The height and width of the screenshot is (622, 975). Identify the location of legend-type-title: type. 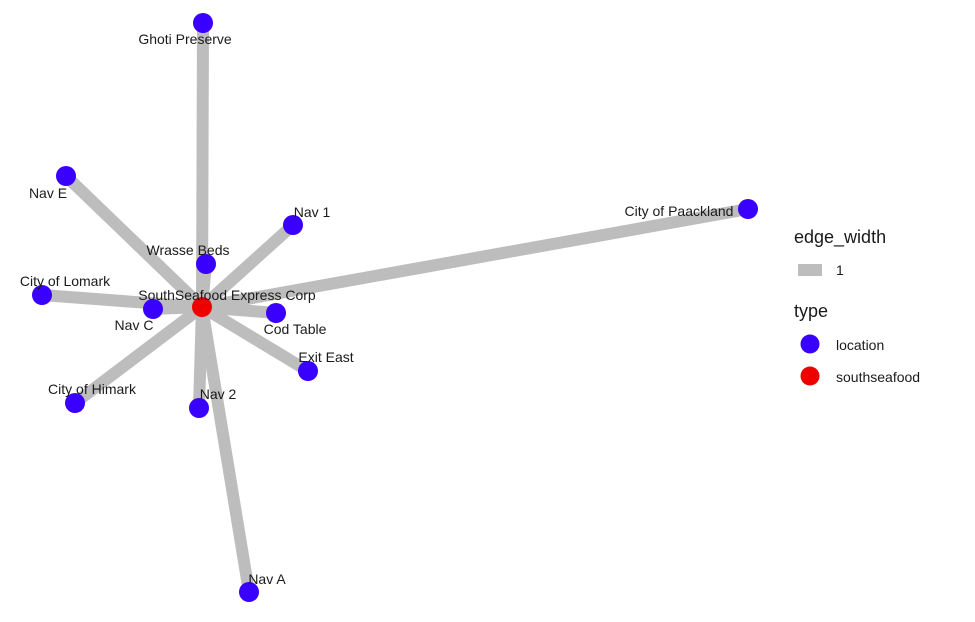
(811, 311).